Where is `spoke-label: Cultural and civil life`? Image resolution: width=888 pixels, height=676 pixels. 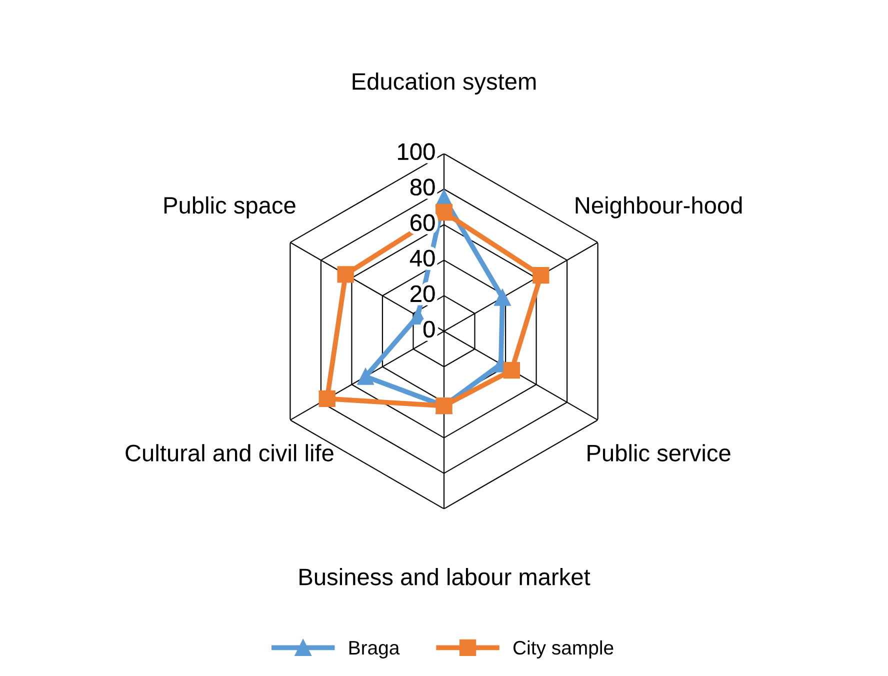
spoke-label: Cultural and civil life is located at coordinates (230, 453).